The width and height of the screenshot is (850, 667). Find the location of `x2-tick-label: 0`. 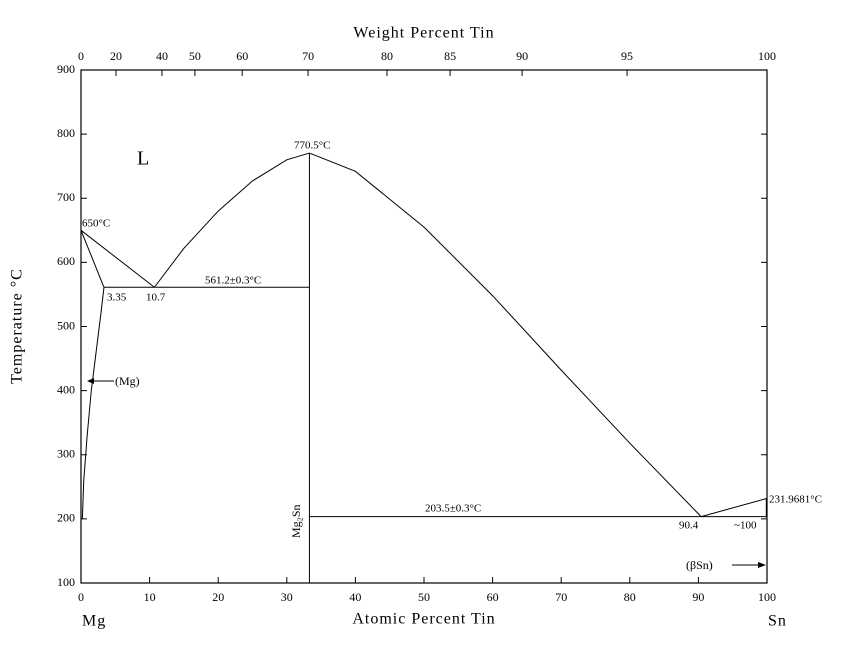

x2-tick-label: 0 is located at coordinates (81, 56).